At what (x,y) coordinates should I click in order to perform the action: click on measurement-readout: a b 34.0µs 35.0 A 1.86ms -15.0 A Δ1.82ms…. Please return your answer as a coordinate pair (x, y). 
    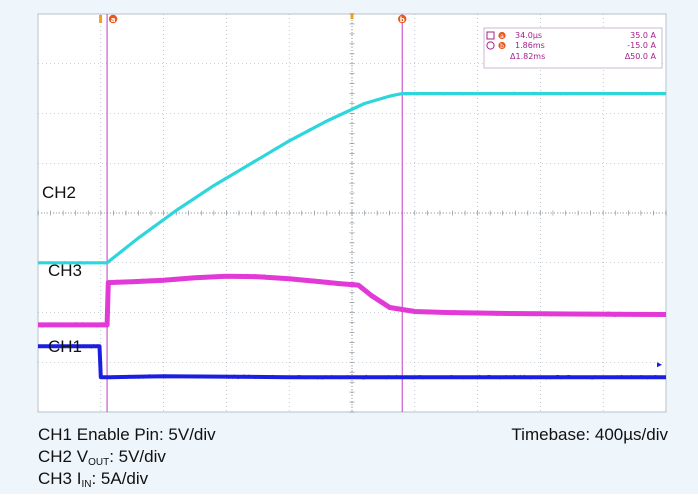
    Looking at the image, I should click on (573, 48).